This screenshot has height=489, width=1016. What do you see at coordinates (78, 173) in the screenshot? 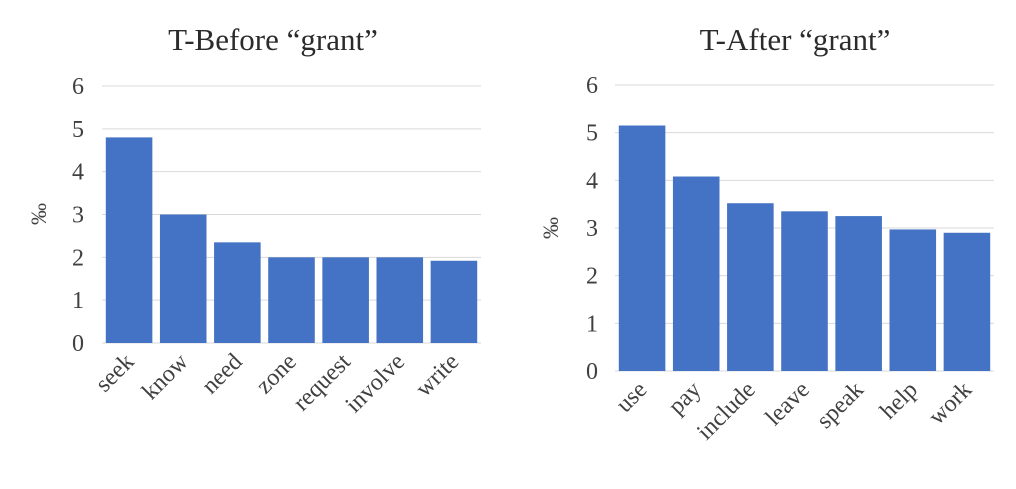
I see `y-tick-label-before: 4` at bounding box center [78, 173].